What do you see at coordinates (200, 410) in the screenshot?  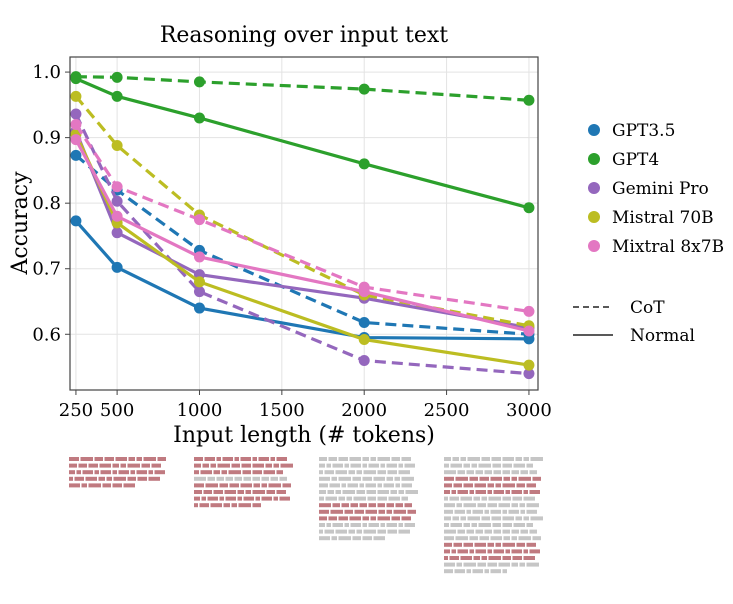 I see `x-tick-label: 1000` at bounding box center [200, 410].